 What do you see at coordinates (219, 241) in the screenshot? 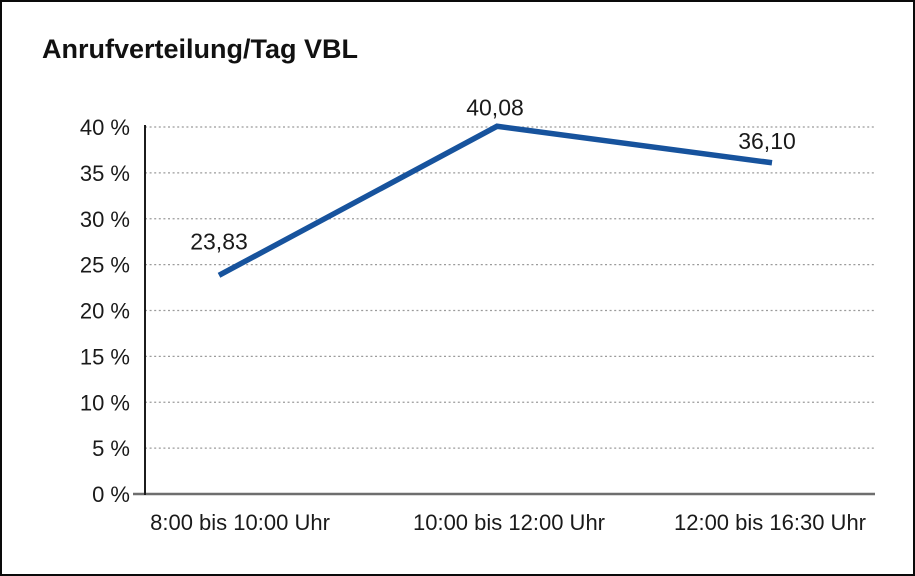
I see `data-point-label: 23,83` at bounding box center [219, 241].